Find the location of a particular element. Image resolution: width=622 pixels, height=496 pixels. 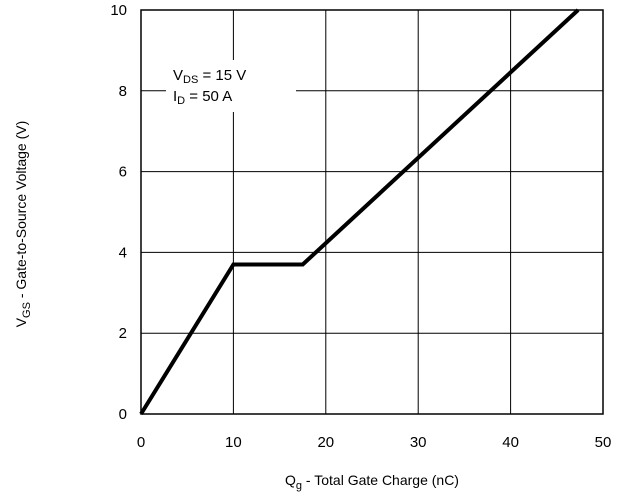

annotation-background is located at coordinates (231, 86).